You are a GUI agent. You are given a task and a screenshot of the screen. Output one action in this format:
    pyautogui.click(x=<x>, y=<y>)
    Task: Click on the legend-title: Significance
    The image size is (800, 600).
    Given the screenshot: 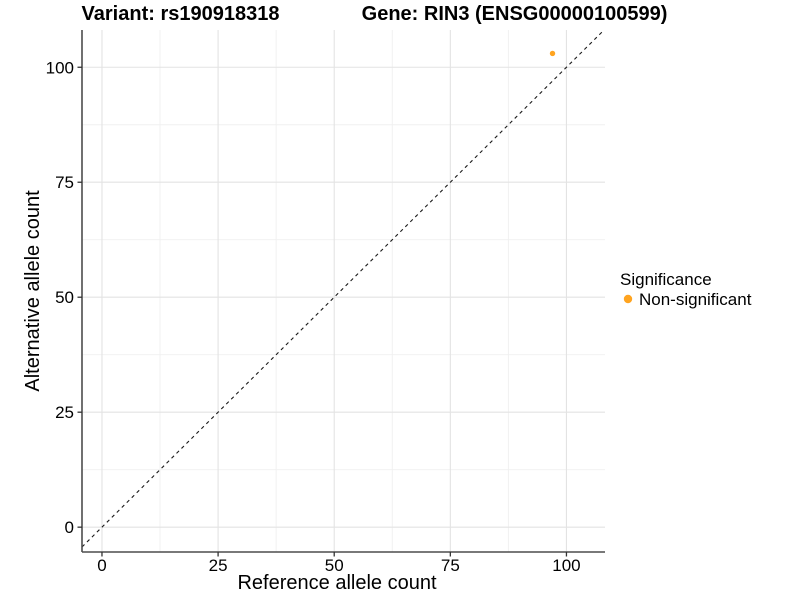 What is the action you would take?
    pyautogui.click(x=666, y=279)
    